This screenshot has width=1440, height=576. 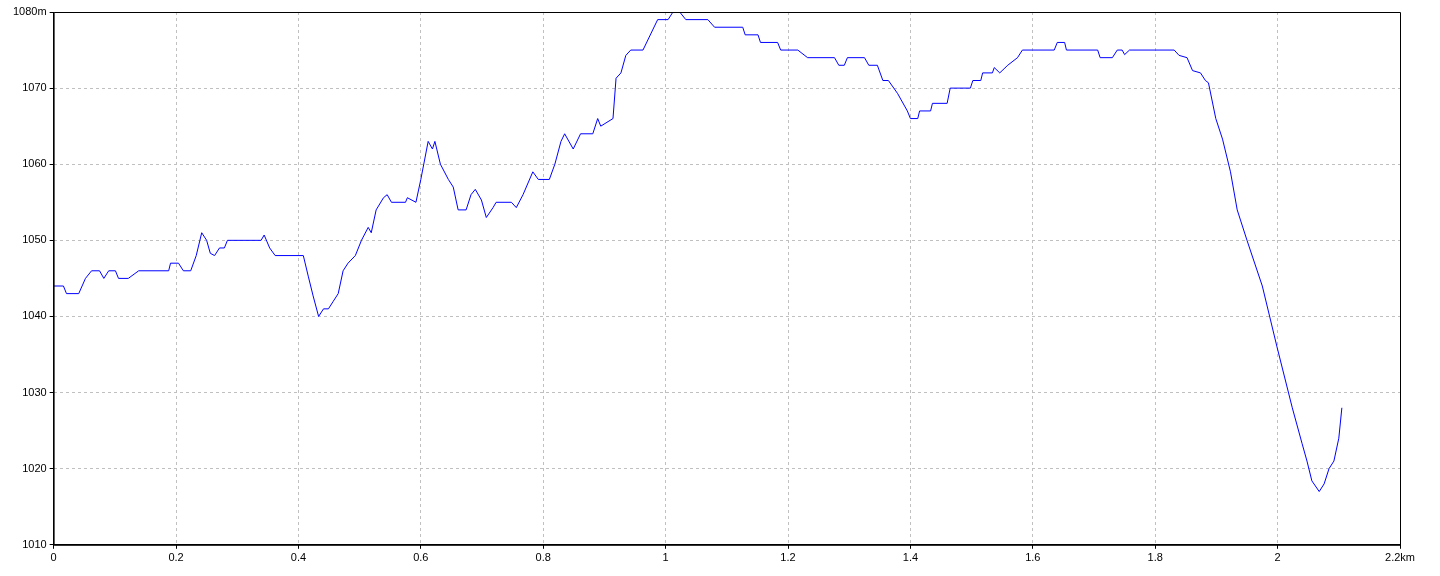 I want to click on x-tick-label: 0.4, so click(x=298, y=557).